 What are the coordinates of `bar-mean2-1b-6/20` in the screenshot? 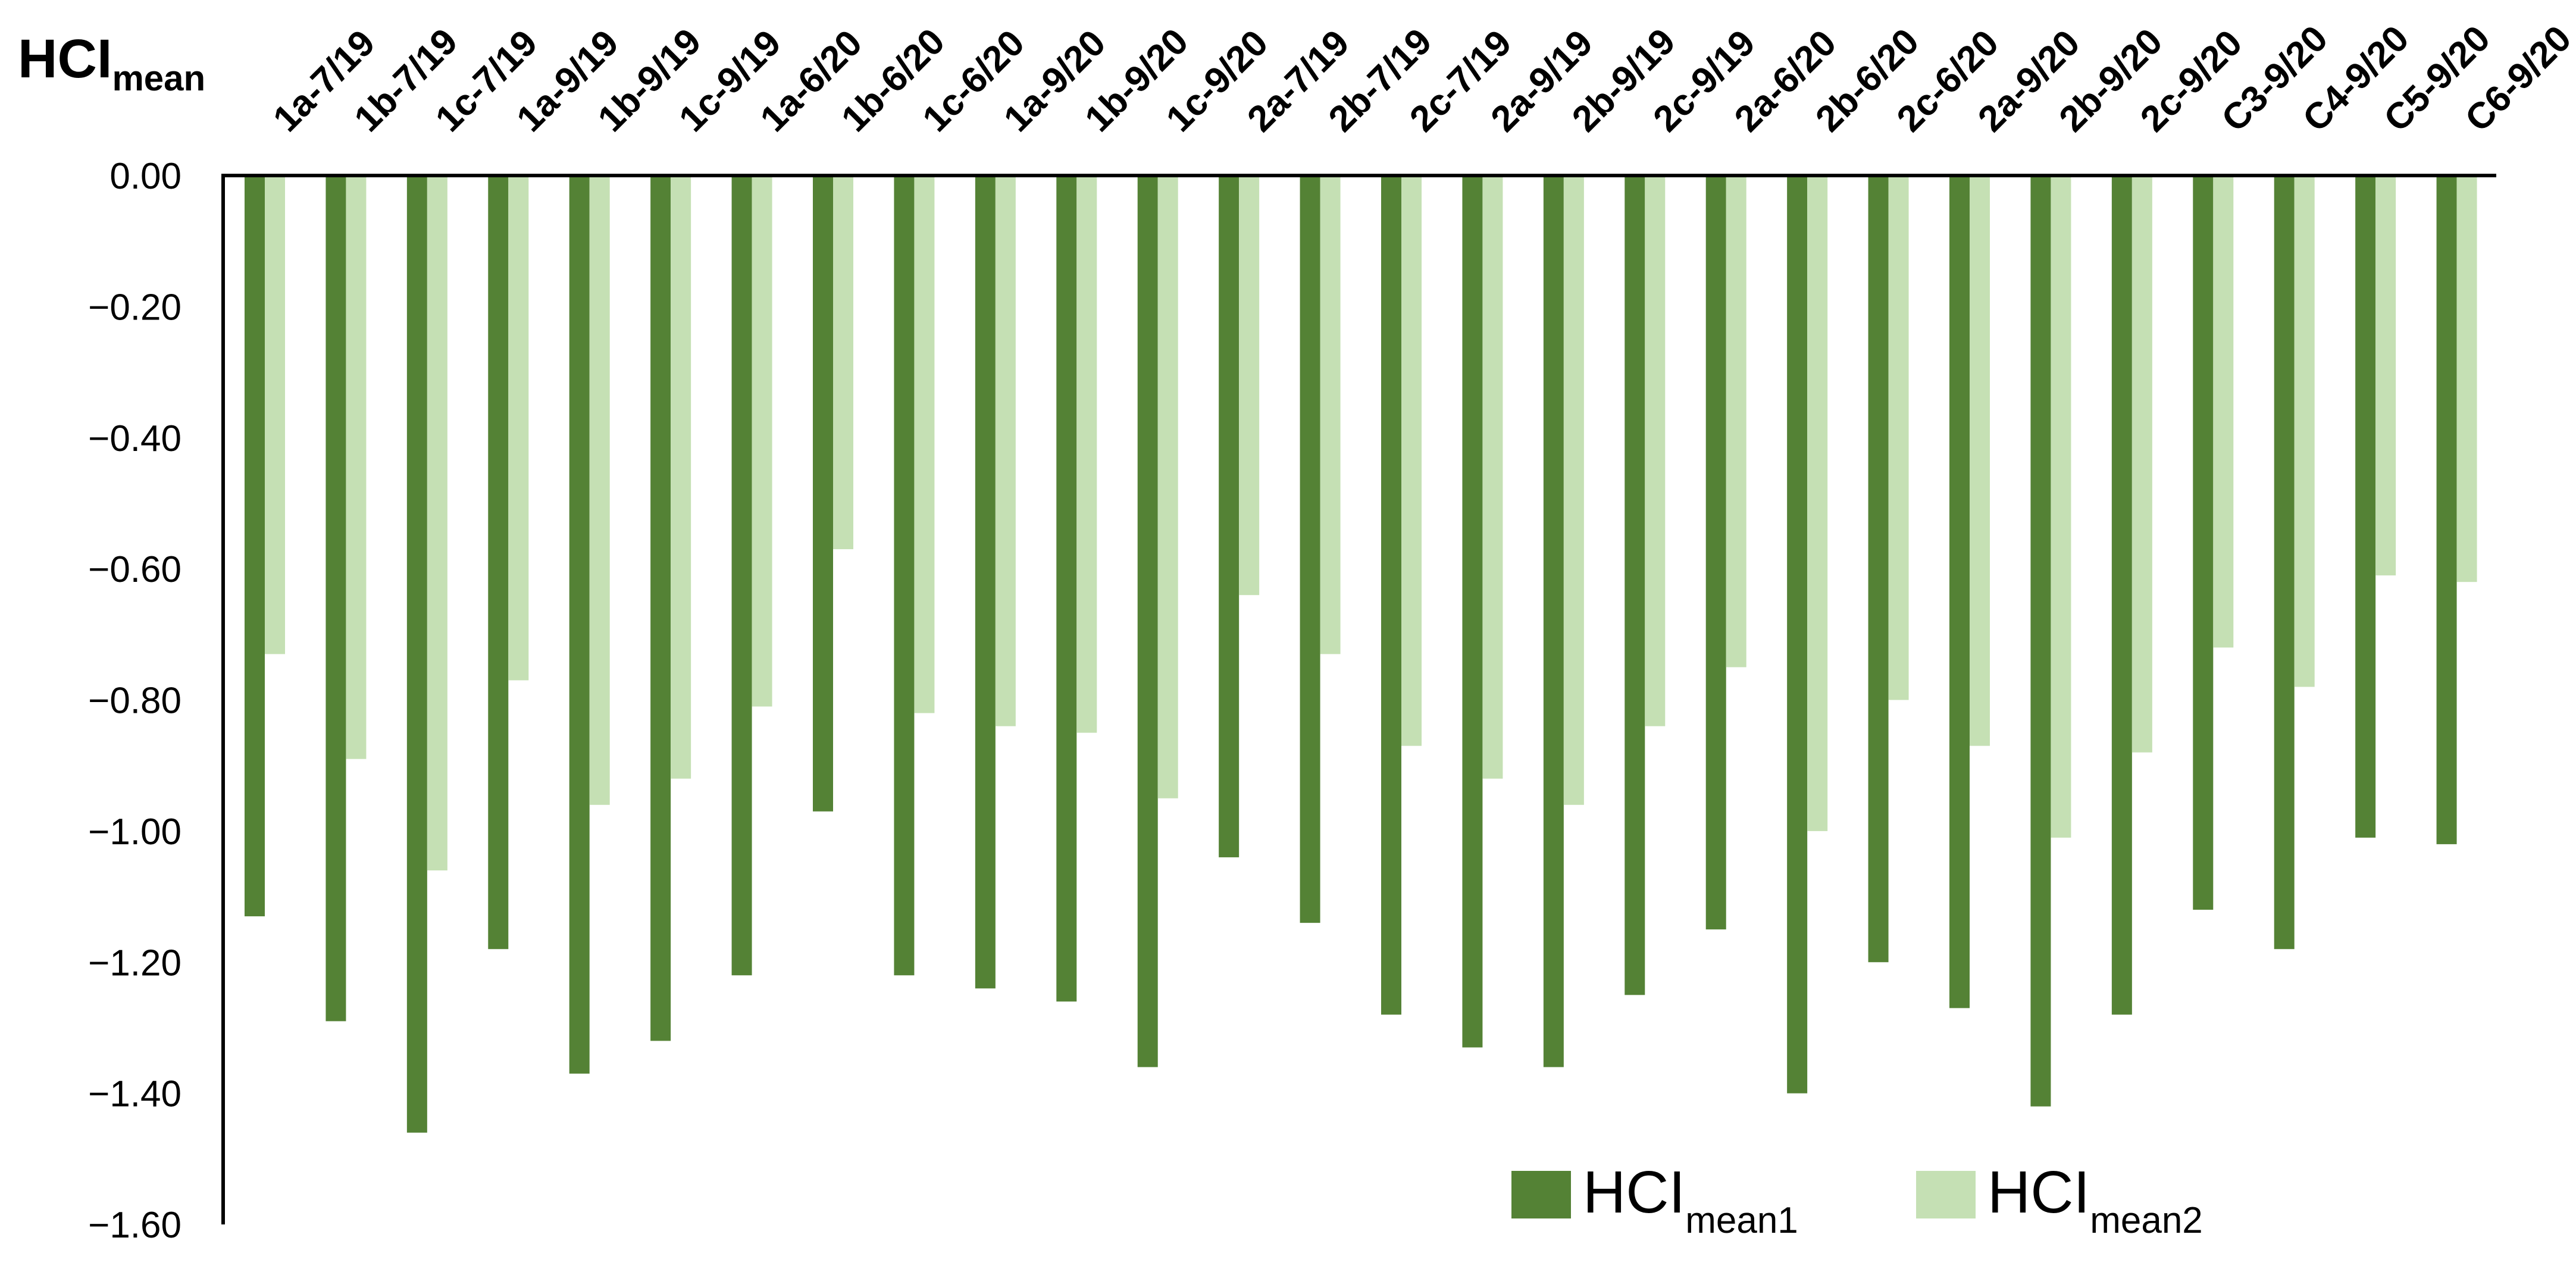 It's located at (843, 363).